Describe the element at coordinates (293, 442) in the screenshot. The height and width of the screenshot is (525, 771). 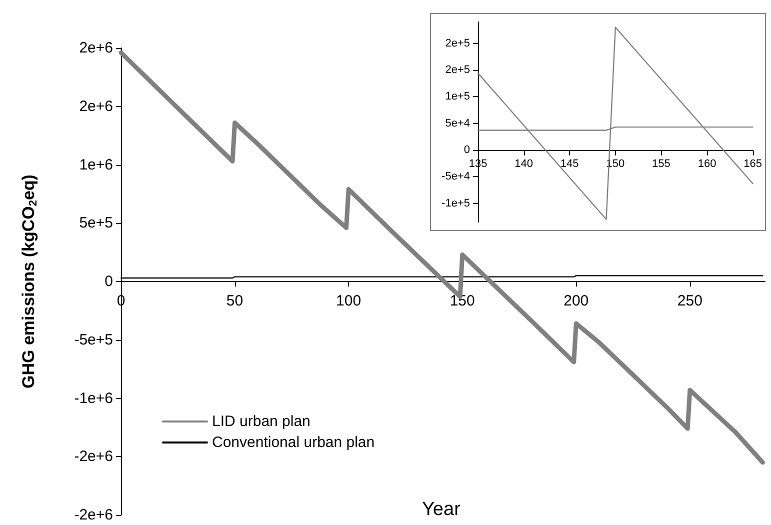
I see `legend-label: Conventional urban plan` at that location.